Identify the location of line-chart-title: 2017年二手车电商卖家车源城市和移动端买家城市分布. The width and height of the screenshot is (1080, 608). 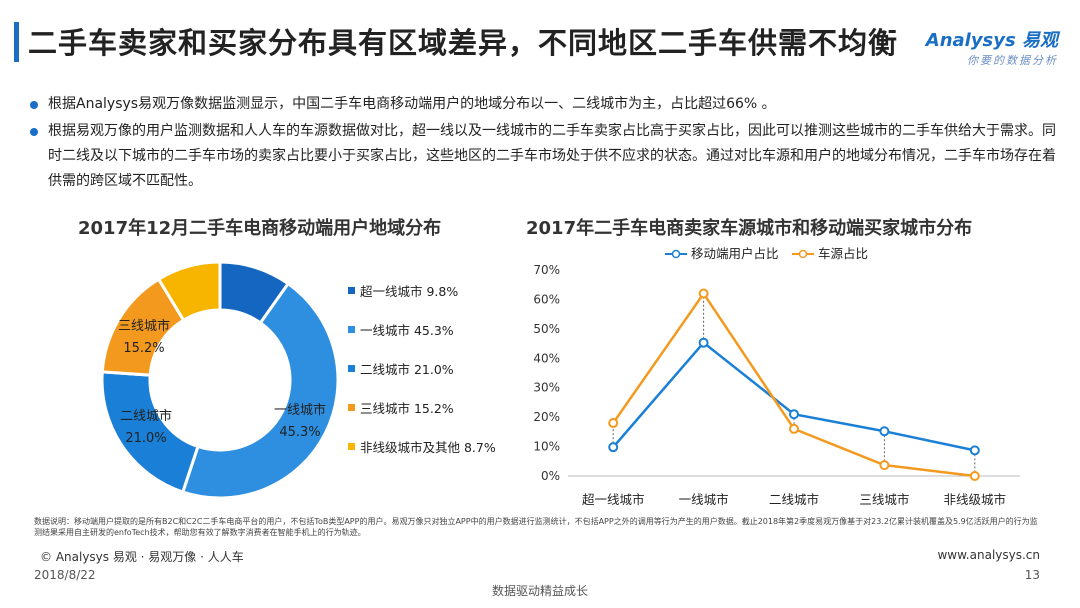
(749, 228).